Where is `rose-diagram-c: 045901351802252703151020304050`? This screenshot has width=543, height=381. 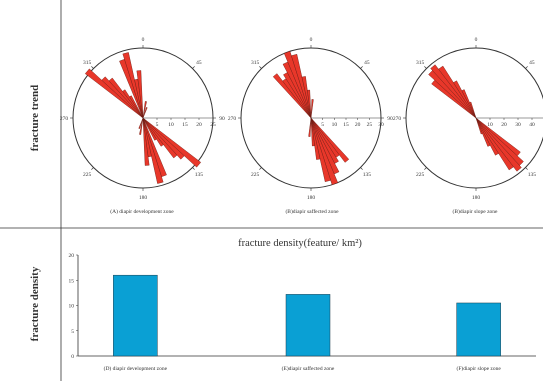
rose-diagram-c: 045901351802252703151020304050 is located at coordinates (468, 119).